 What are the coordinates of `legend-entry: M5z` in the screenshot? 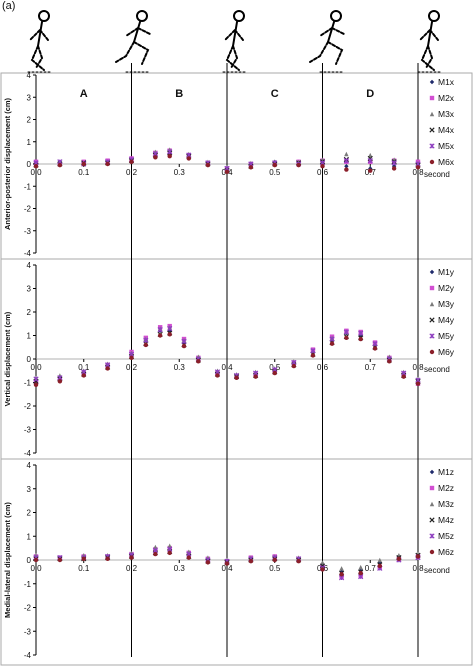 It's located at (441, 536).